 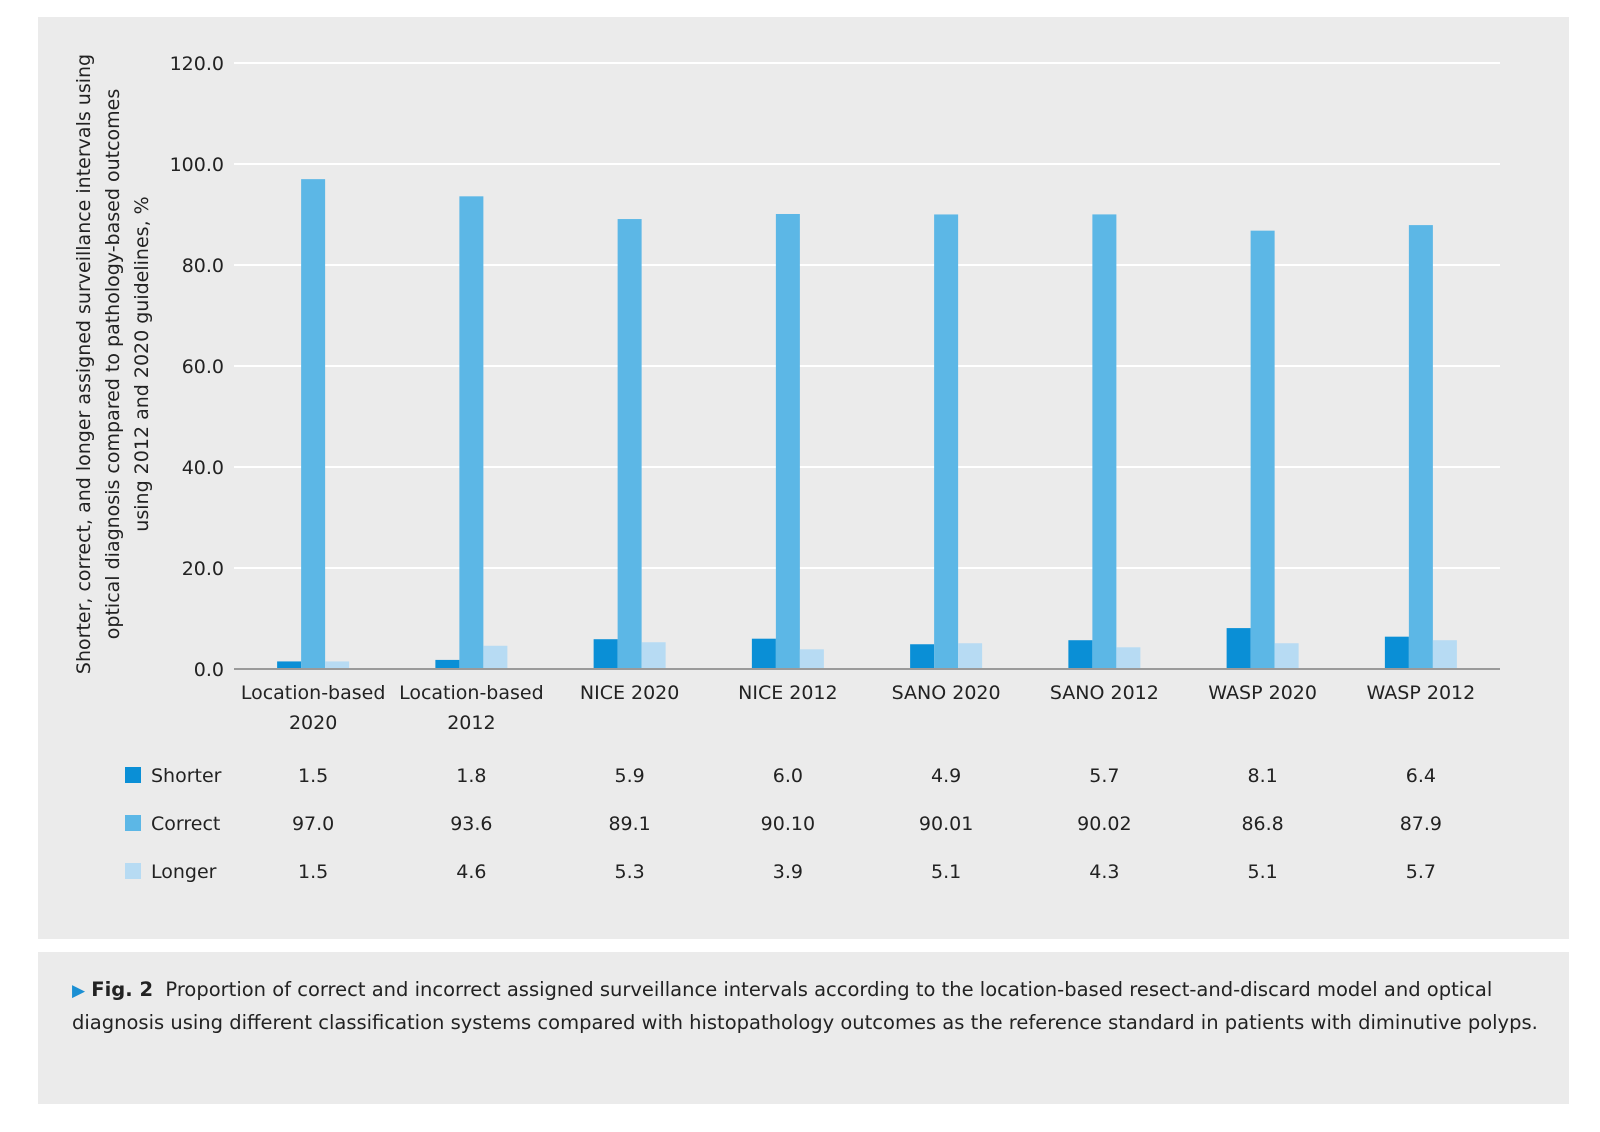 What do you see at coordinates (1104, 872) in the screenshot?
I see `table-value: 4.3` at bounding box center [1104, 872].